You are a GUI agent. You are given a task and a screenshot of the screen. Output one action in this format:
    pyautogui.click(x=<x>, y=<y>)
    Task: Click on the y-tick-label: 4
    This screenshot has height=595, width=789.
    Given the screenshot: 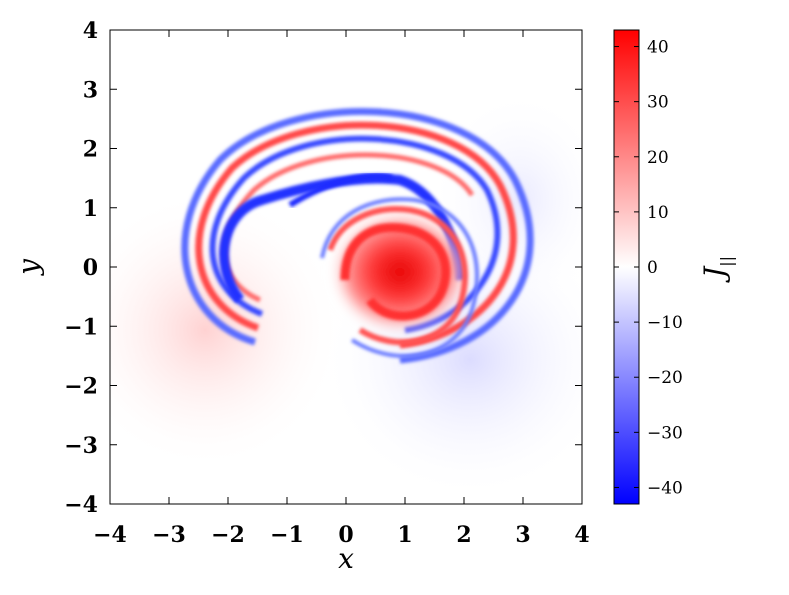 What is the action you would take?
    pyautogui.click(x=90, y=31)
    